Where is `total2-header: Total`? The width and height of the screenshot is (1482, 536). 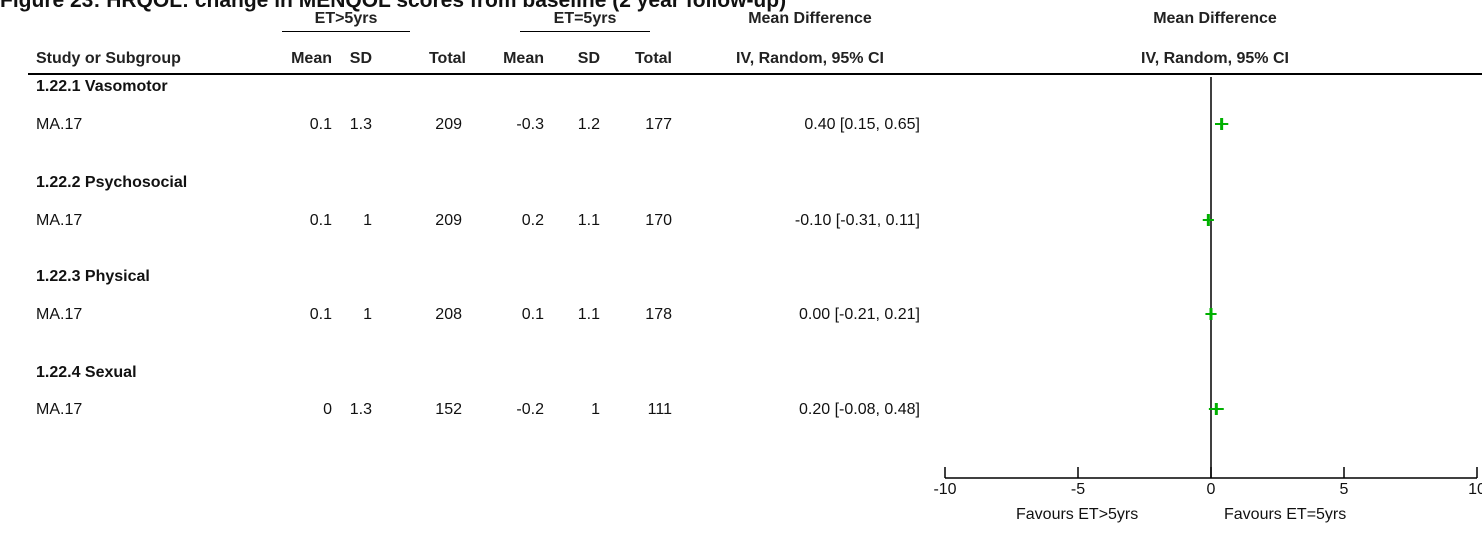
total2-header: Total is located at coordinates (653, 58).